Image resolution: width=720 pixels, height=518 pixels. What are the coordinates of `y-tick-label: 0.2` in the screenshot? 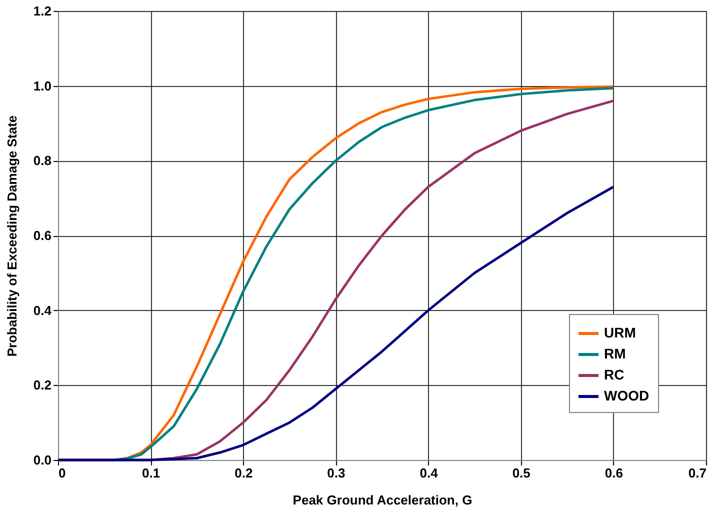 It's located at (42, 385).